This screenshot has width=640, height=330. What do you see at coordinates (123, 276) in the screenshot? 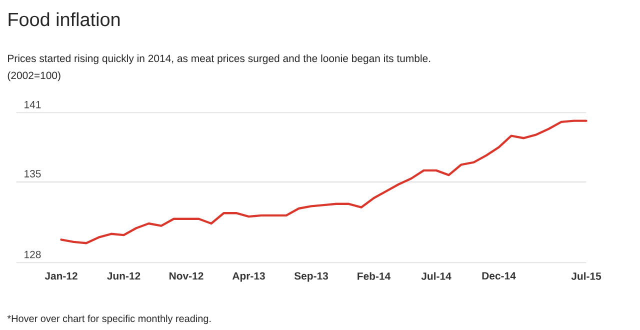
I see `x-tick-label: Jun-12` at bounding box center [123, 276].